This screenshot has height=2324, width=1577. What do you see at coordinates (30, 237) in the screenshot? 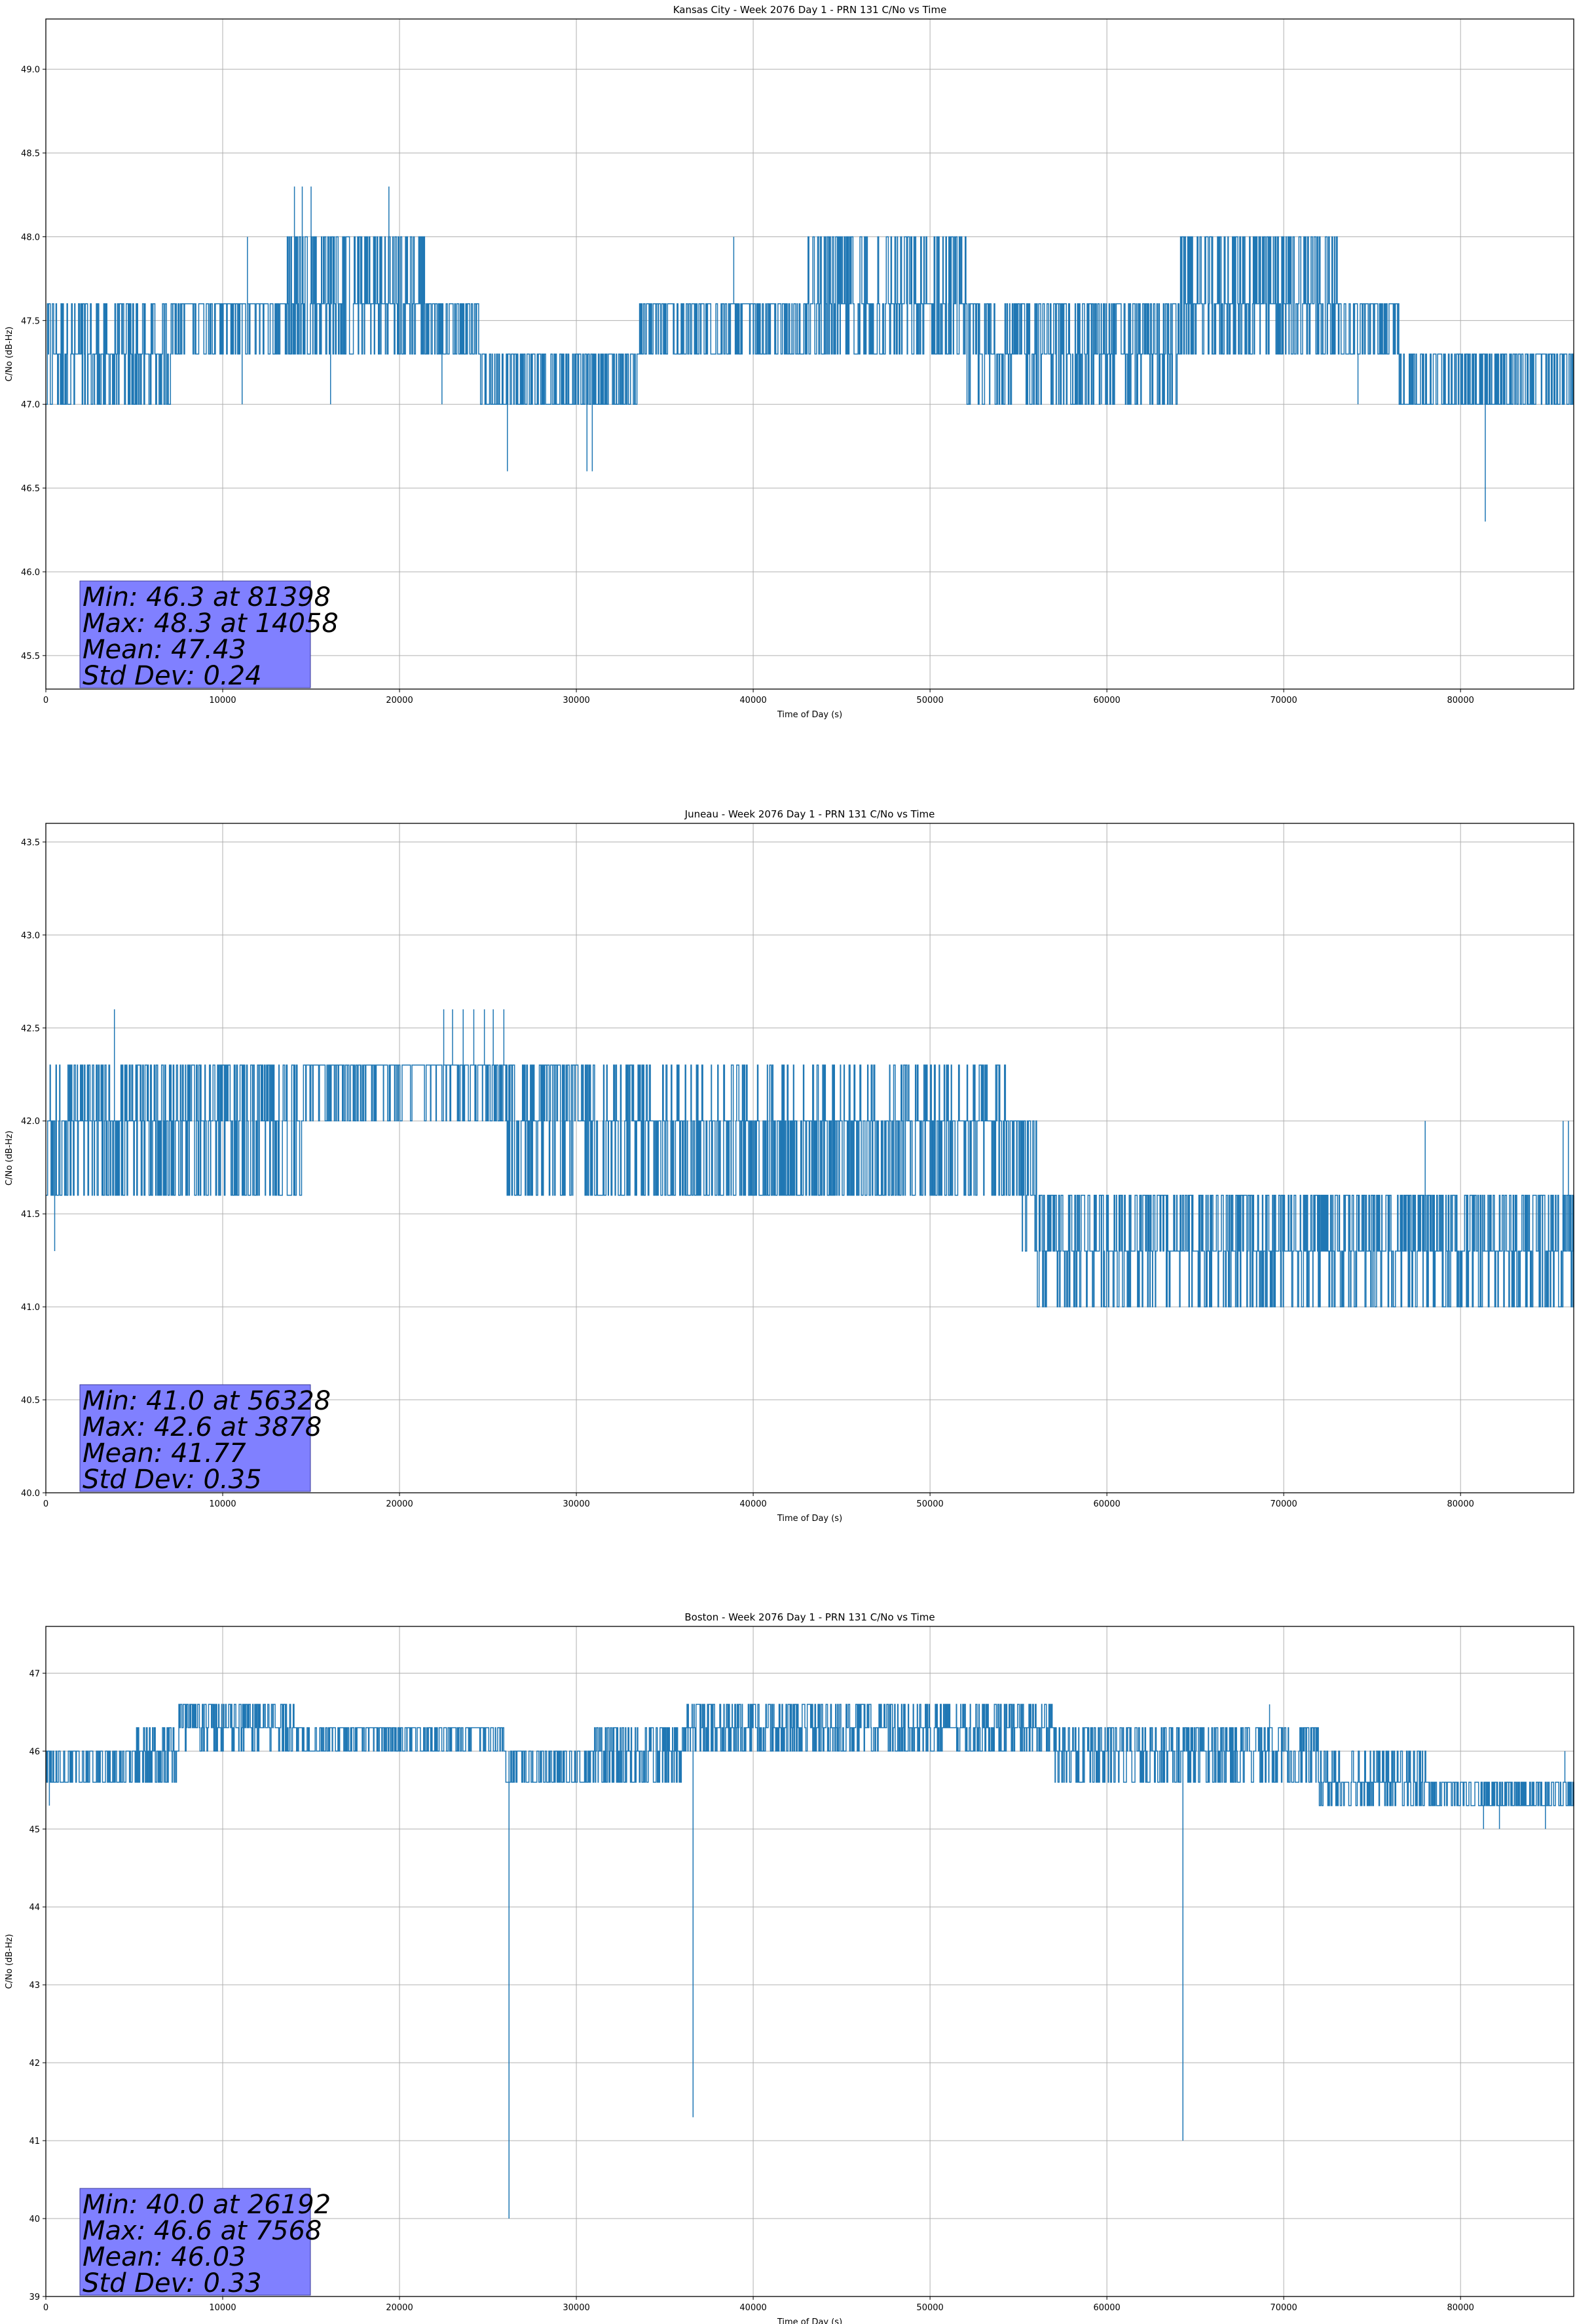
I see `y-tick-label: 48.0` at bounding box center [30, 237].